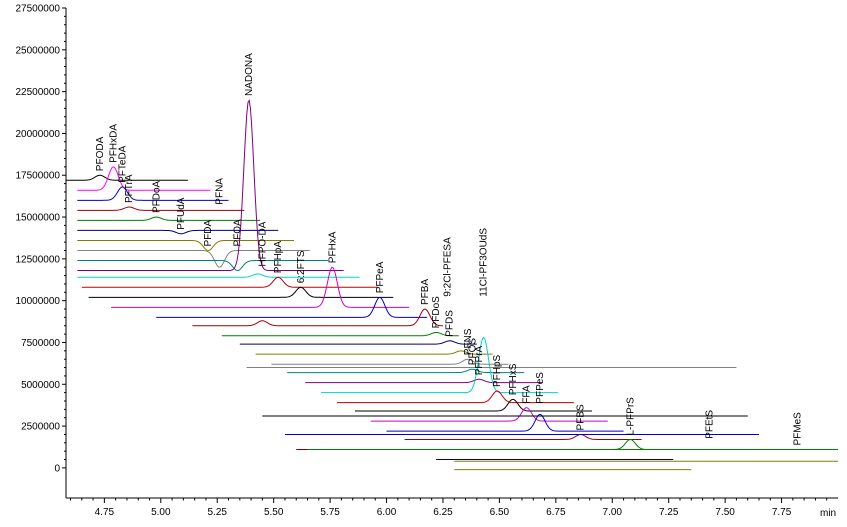 The height and width of the screenshot is (527, 847). I want to click on y-tick-label: 0, so click(57, 468).